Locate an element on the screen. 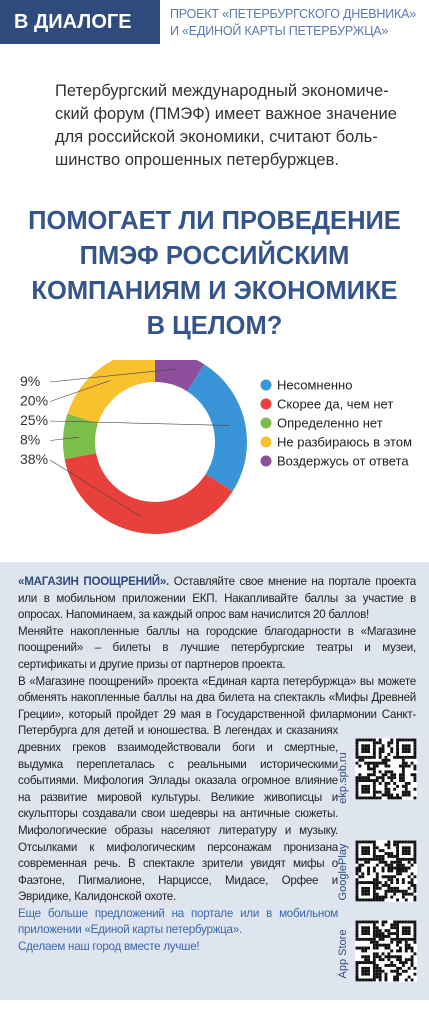 The image size is (429, 1014). value-label: 20% is located at coordinates (34, 401).